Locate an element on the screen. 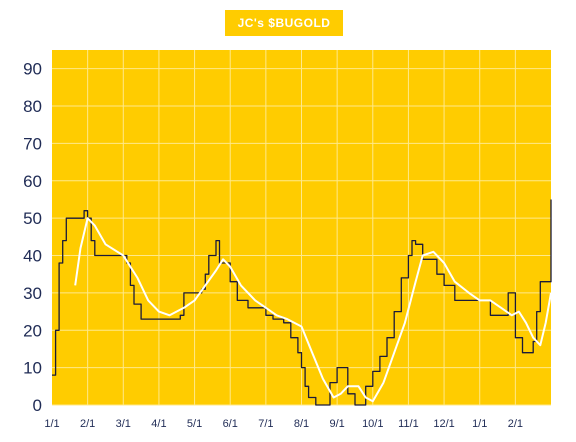  x-tick-label: 10/1 is located at coordinates (372, 424).